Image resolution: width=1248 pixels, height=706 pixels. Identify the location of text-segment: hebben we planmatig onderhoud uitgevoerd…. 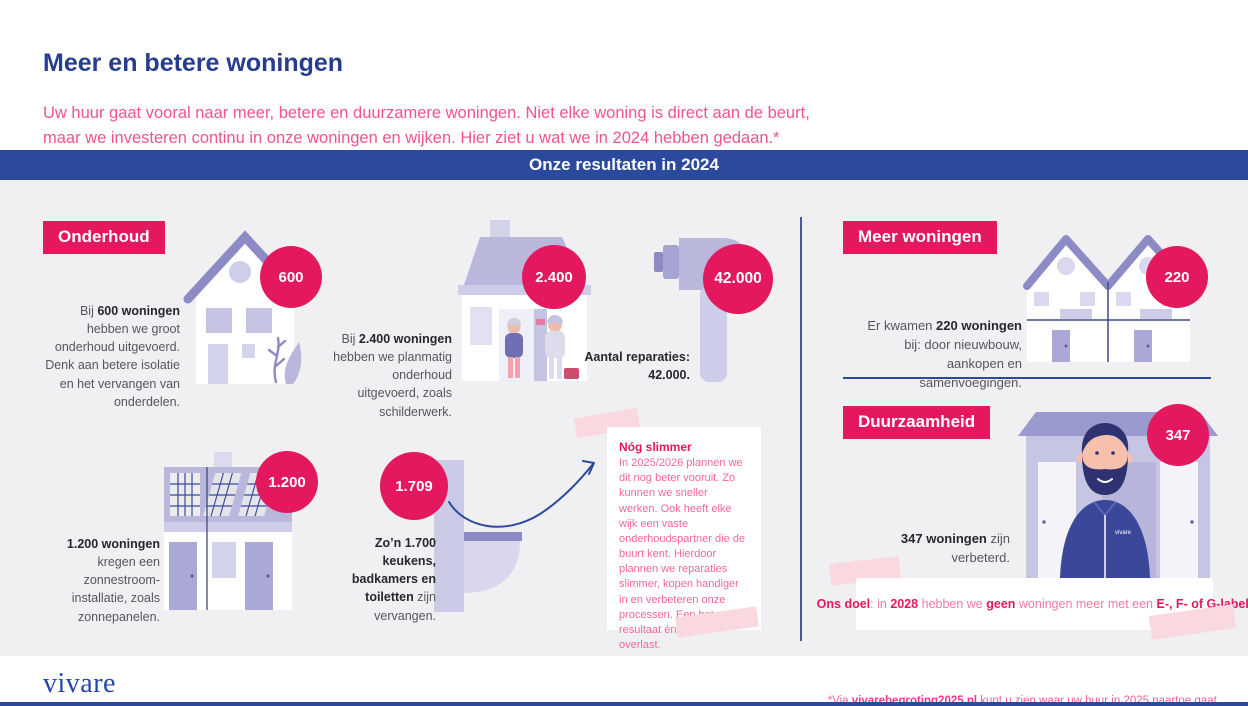
(392, 384).